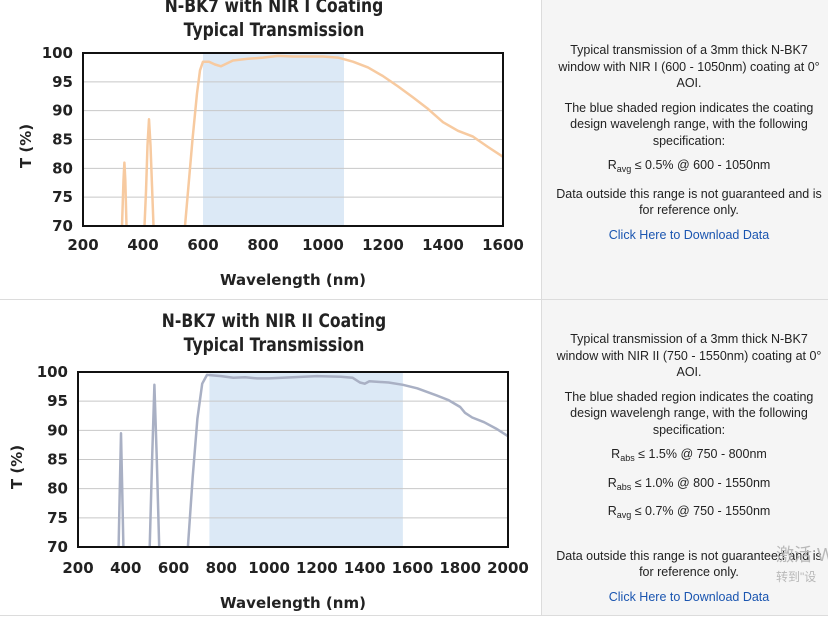 The height and width of the screenshot is (618, 828). I want to click on x-tick-label: 2000, so click(508, 568).